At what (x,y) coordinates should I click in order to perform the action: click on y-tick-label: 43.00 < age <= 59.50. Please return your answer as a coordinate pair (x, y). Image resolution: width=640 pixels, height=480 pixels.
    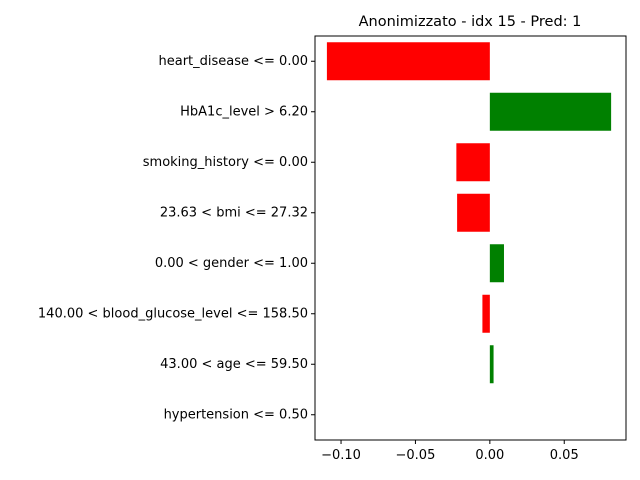
    Looking at the image, I should click on (234, 364).